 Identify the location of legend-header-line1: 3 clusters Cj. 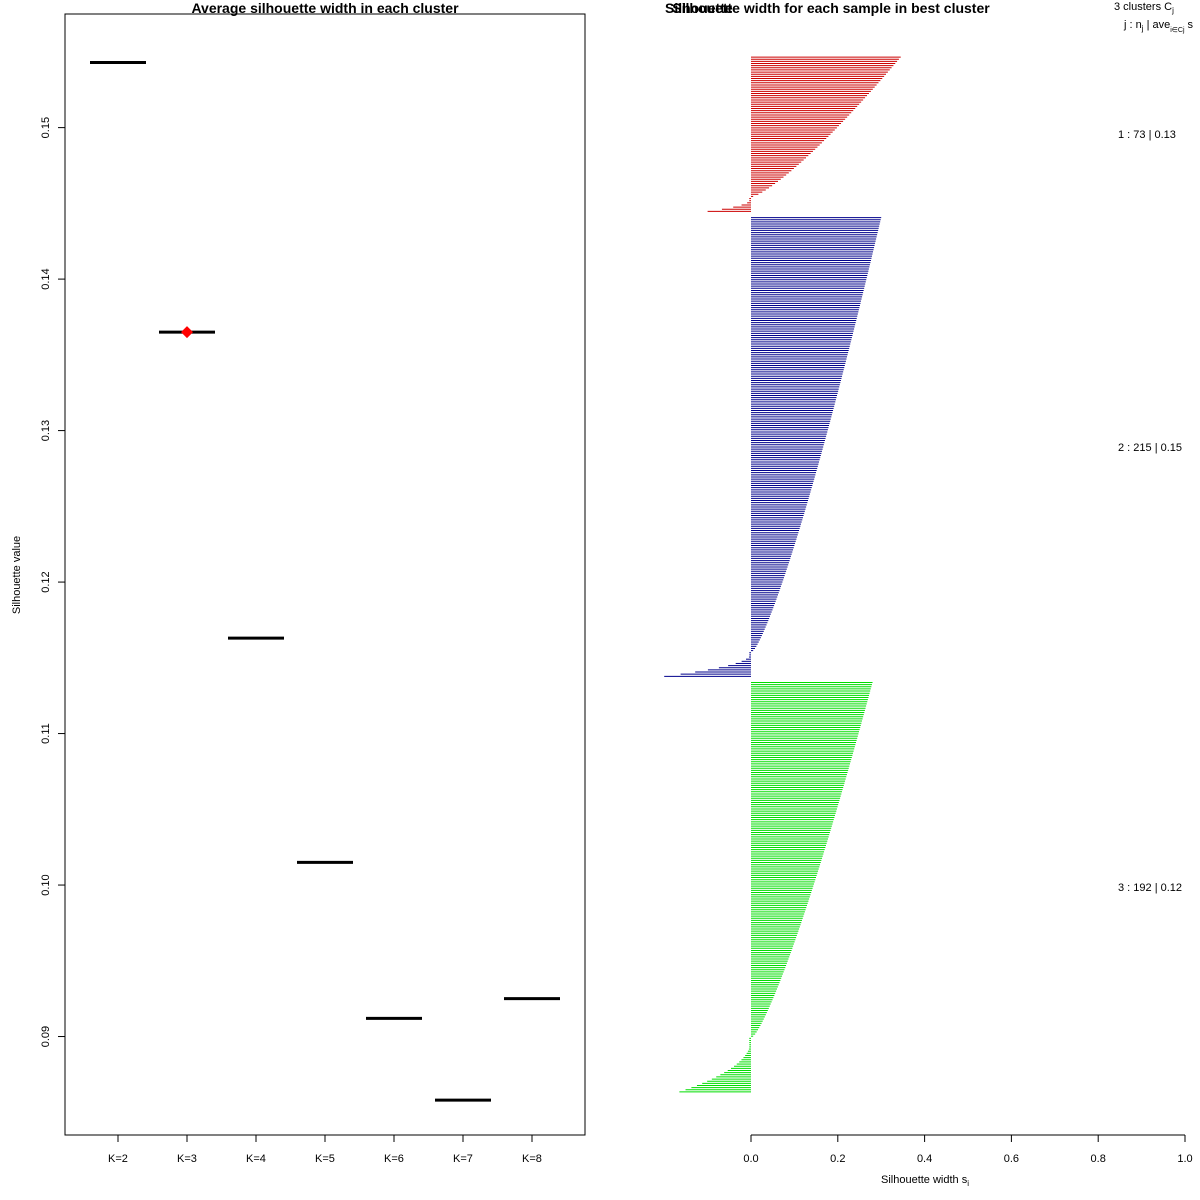
(1144, 8).